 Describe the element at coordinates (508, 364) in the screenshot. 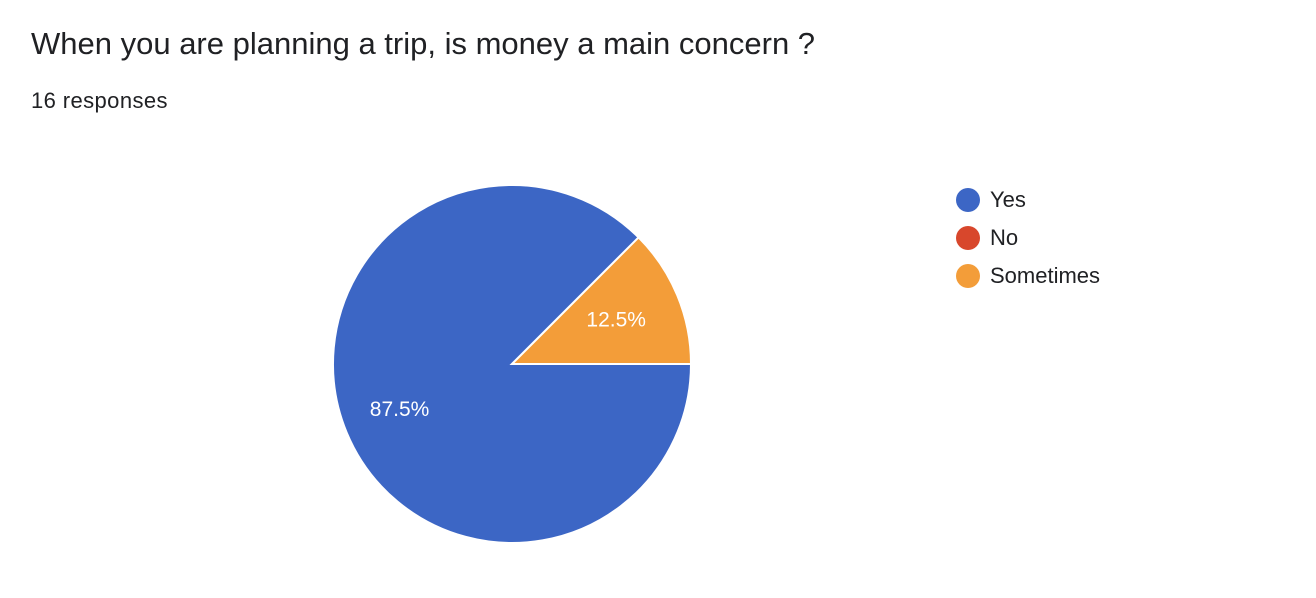

I see `pie-labels: 87.5% 12.5%` at that location.